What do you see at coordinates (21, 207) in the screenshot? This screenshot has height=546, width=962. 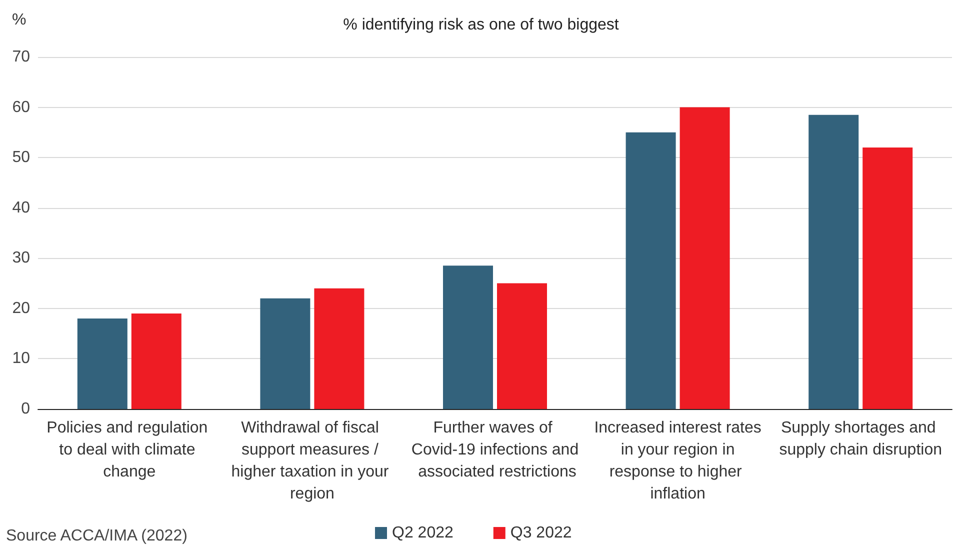 I see `y-tick-label: 40` at bounding box center [21, 207].